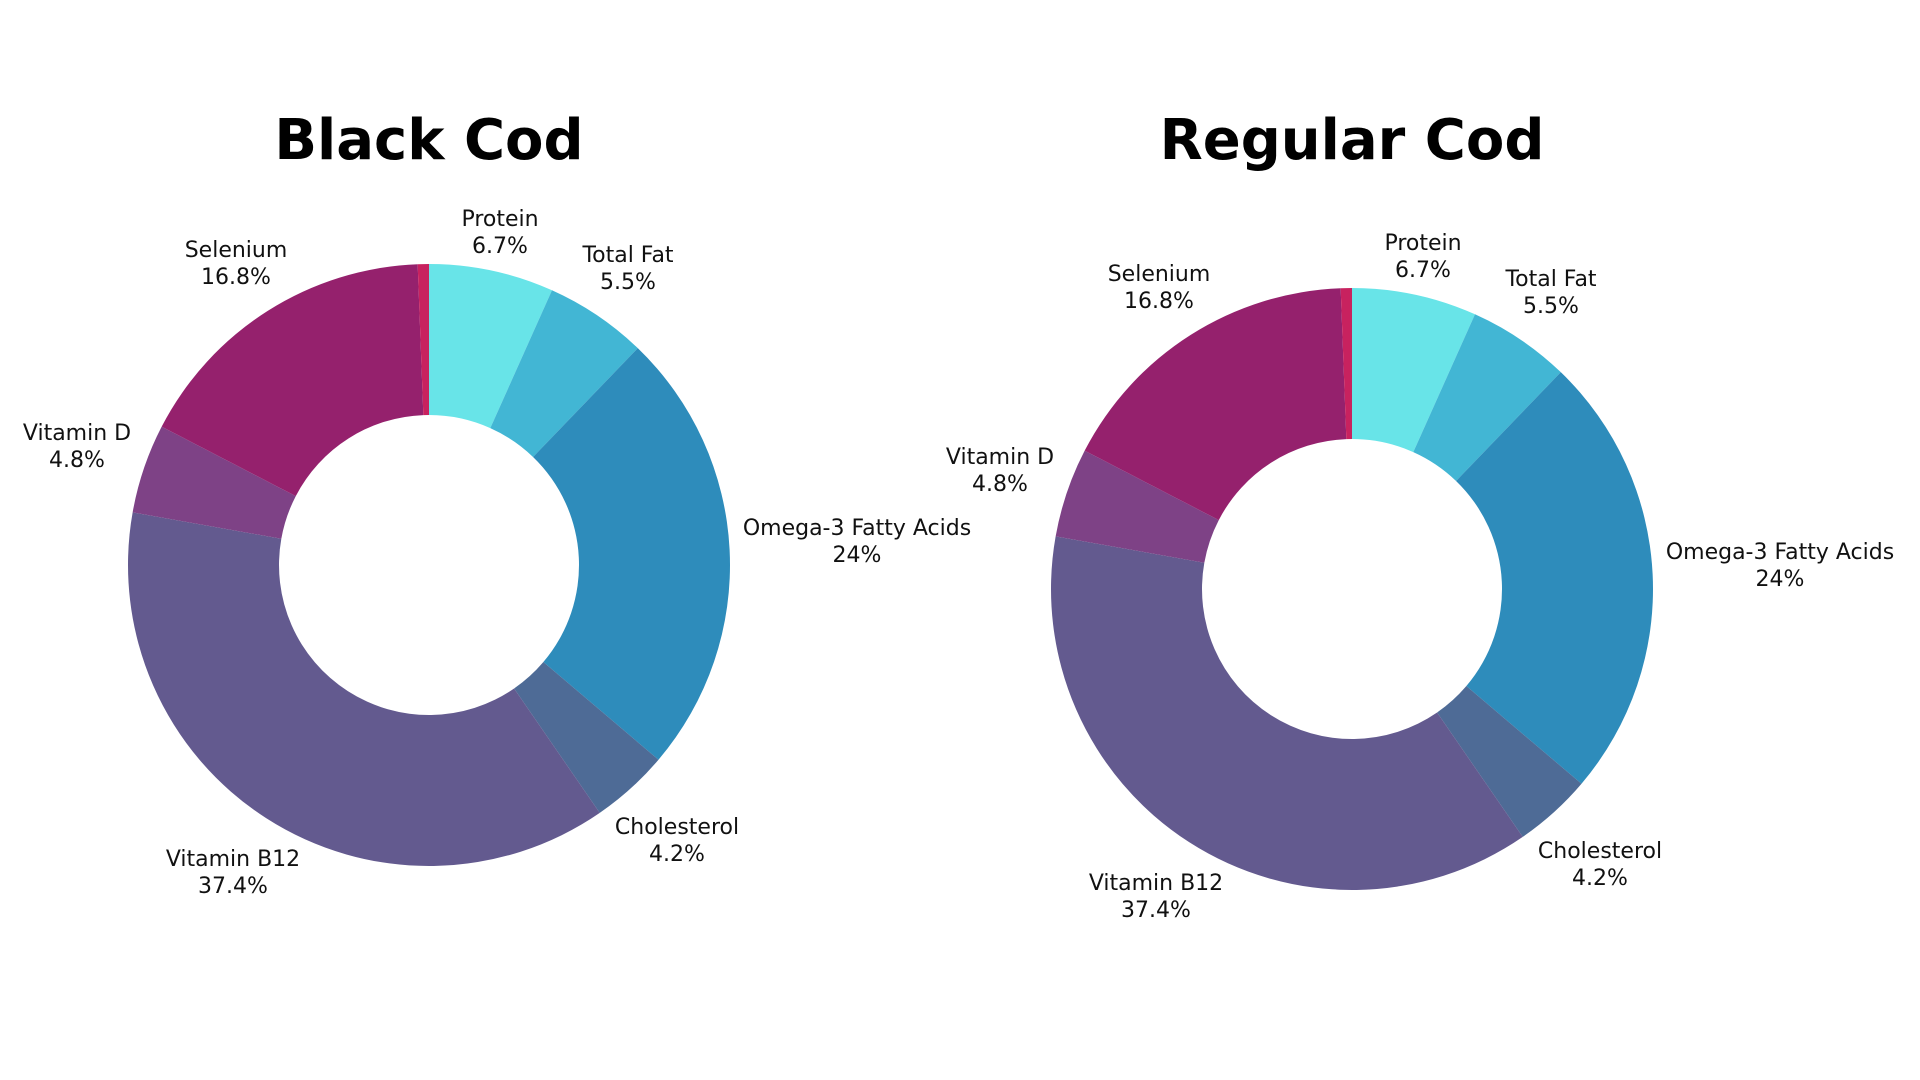  Describe the element at coordinates (1352, 140) in the screenshot. I see `chart-title-regular-cod: Regular Cod` at that location.